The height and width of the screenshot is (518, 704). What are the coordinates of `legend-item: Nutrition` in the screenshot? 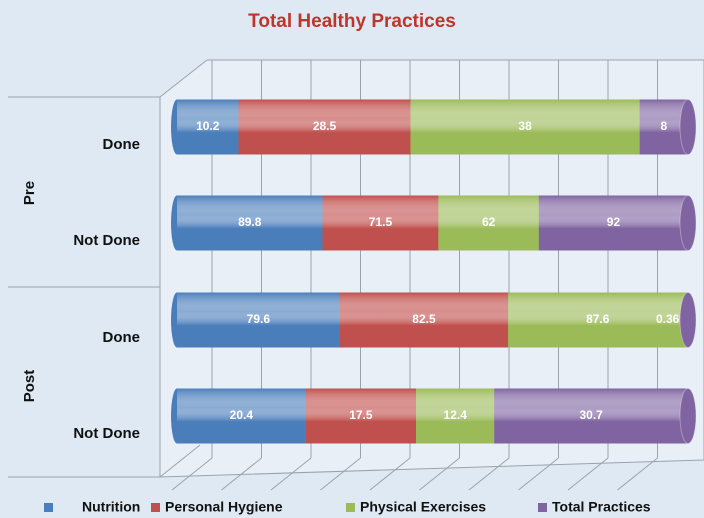 It's located at (92, 507).